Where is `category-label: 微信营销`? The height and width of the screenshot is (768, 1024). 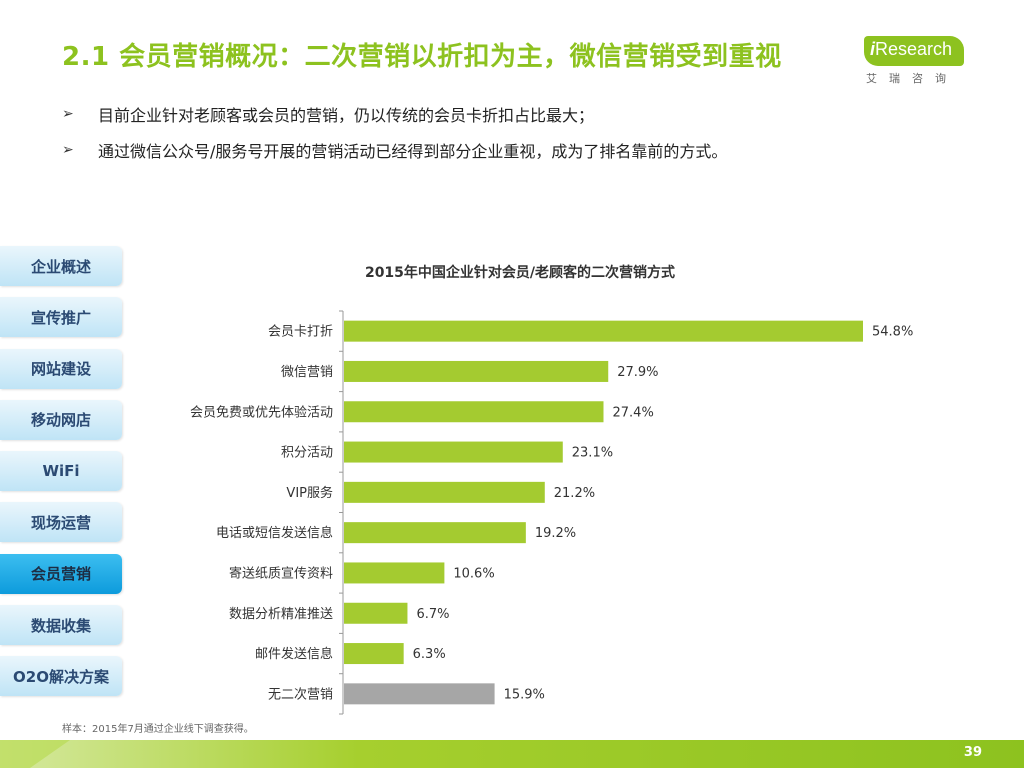
category-label: 微信营销 is located at coordinates (307, 372).